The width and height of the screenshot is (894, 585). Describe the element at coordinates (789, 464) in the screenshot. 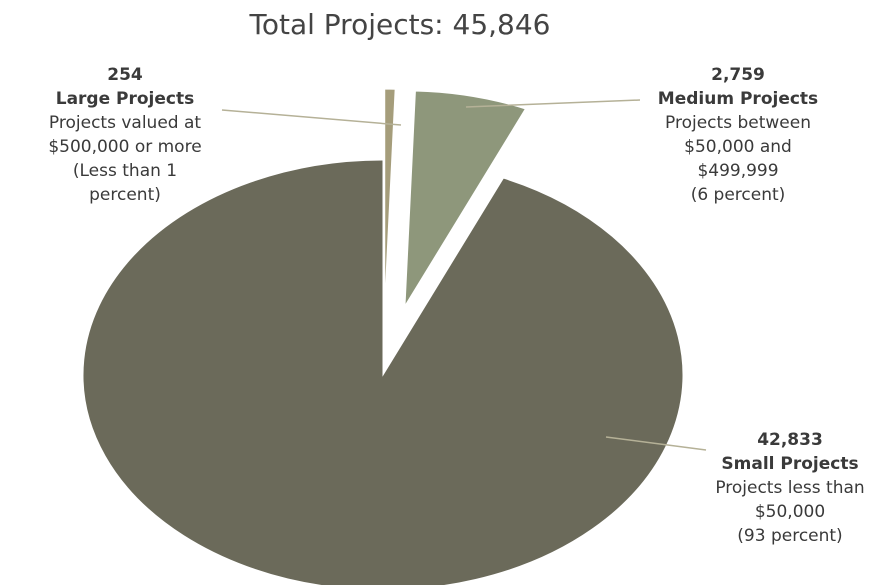

I see `category-label: Small Projects` at that location.